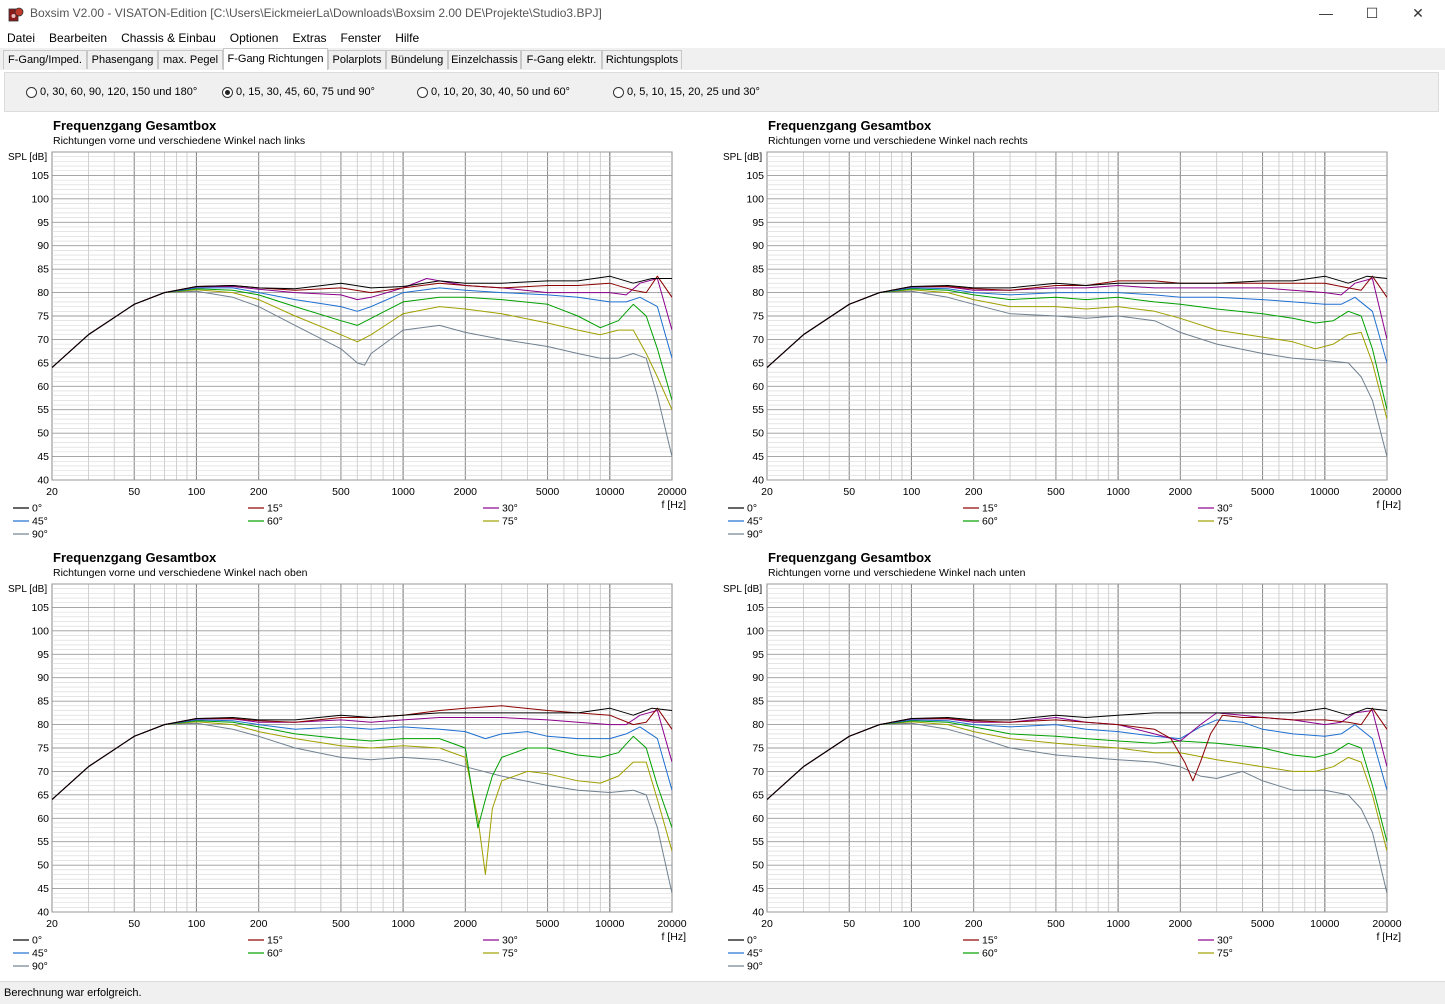 This screenshot has height=1004, width=1445. I want to click on menu-extras: Extras, so click(309, 38).